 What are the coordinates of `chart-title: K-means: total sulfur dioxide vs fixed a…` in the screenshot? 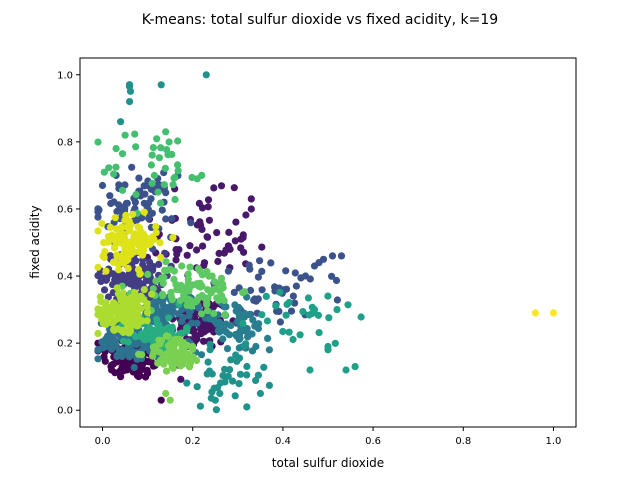 It's located at (320, 20).